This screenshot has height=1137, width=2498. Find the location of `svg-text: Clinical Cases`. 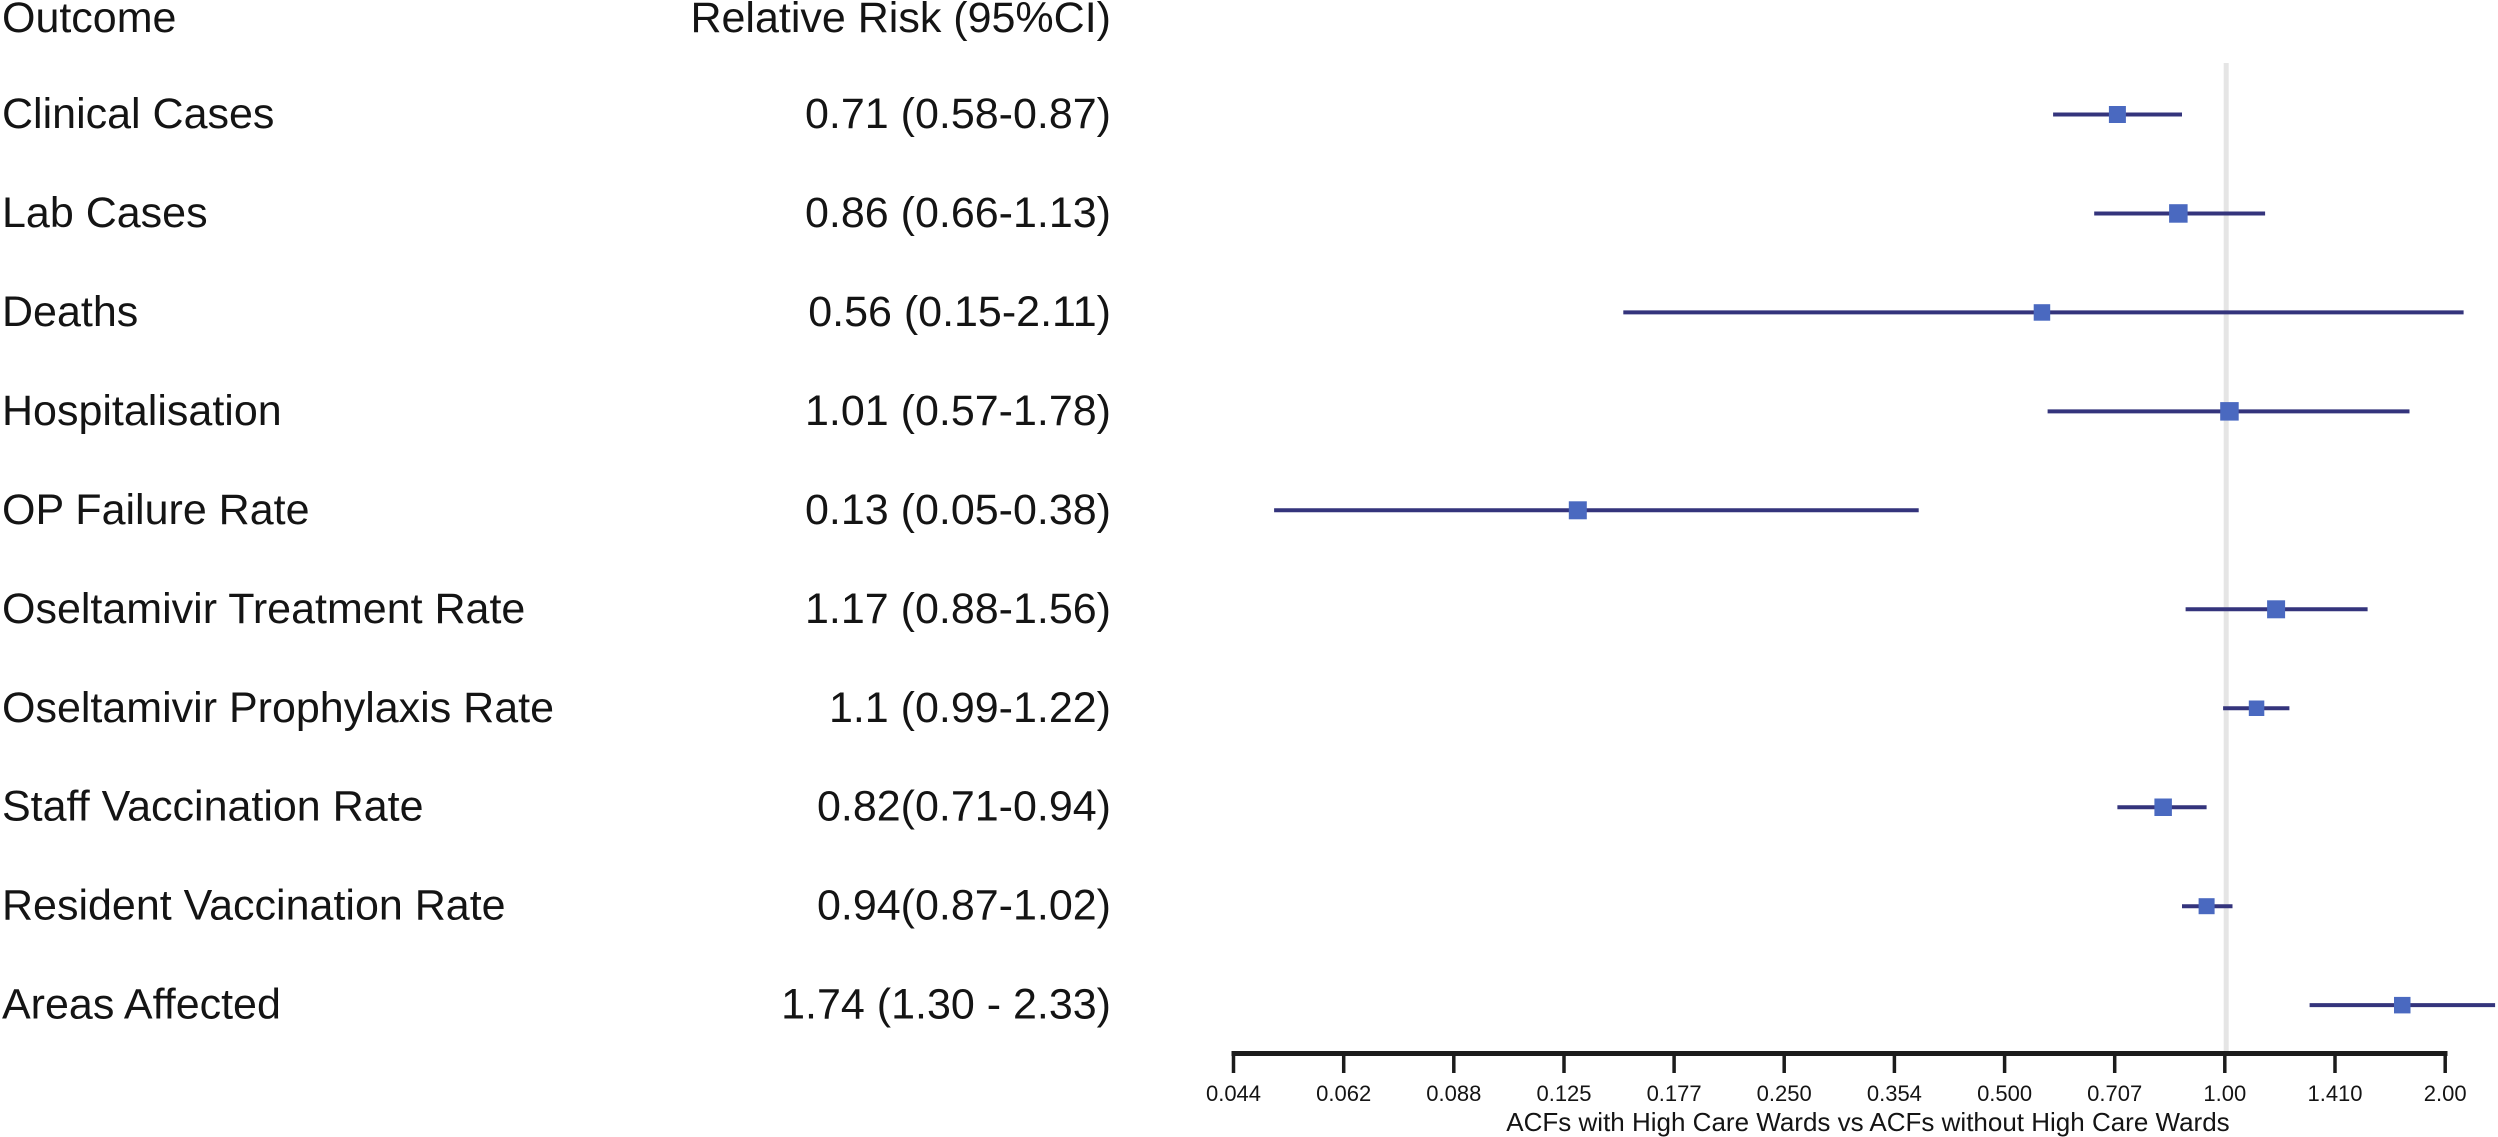

svg-text: Clinical Cases is located at coordinates (138, 114).